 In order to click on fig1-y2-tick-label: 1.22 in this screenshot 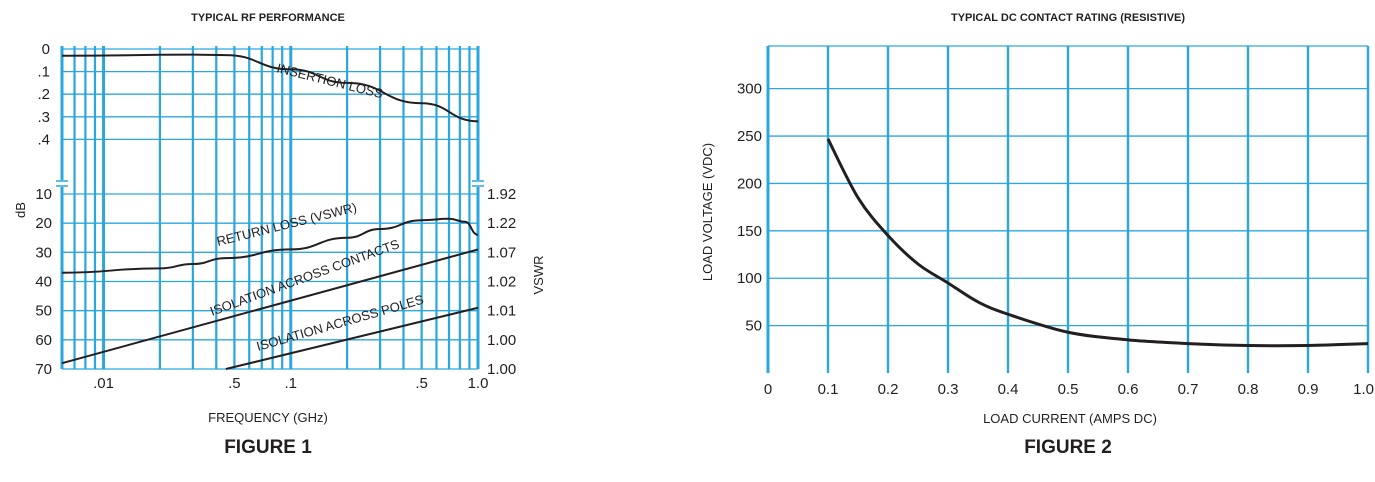, I will do `click(501, 223)`.